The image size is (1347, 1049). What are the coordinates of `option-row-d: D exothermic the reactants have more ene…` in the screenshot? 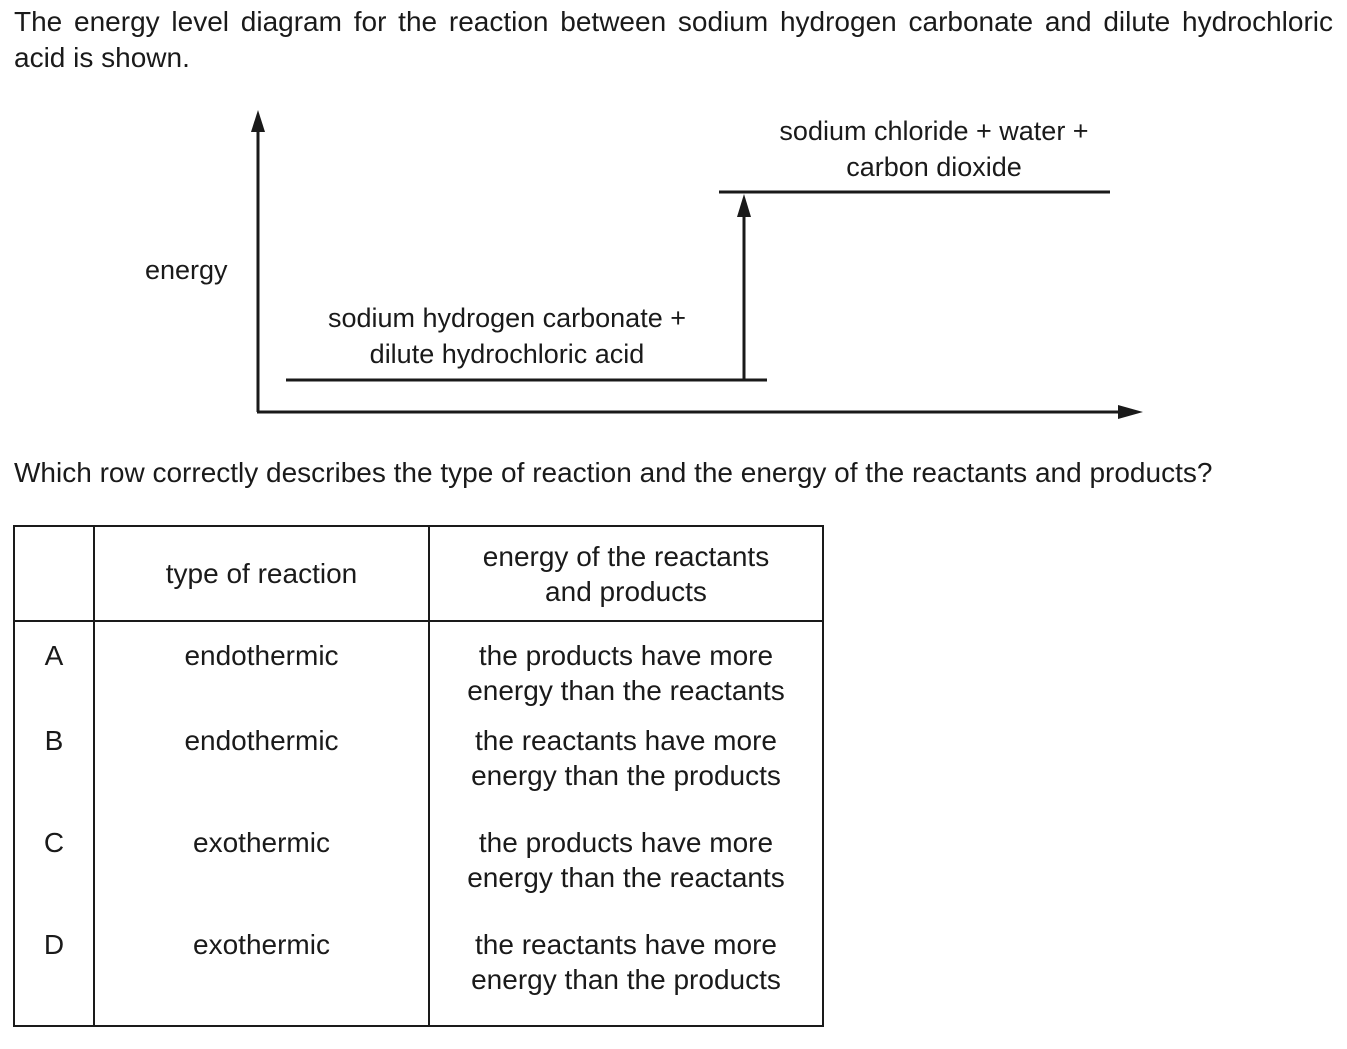 It's located at (418, 977).